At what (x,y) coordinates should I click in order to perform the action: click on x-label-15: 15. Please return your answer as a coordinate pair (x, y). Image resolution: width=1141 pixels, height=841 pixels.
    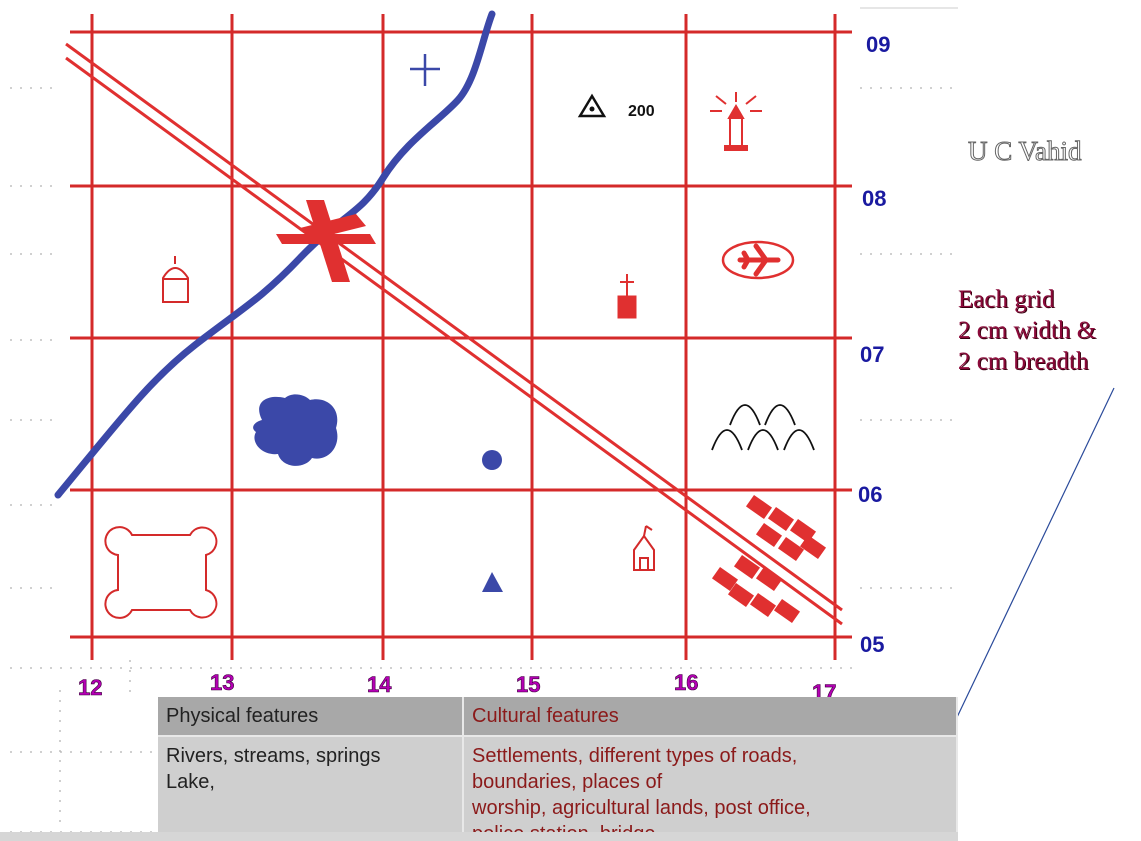
    Looking at the image, I should click on (528, 684).